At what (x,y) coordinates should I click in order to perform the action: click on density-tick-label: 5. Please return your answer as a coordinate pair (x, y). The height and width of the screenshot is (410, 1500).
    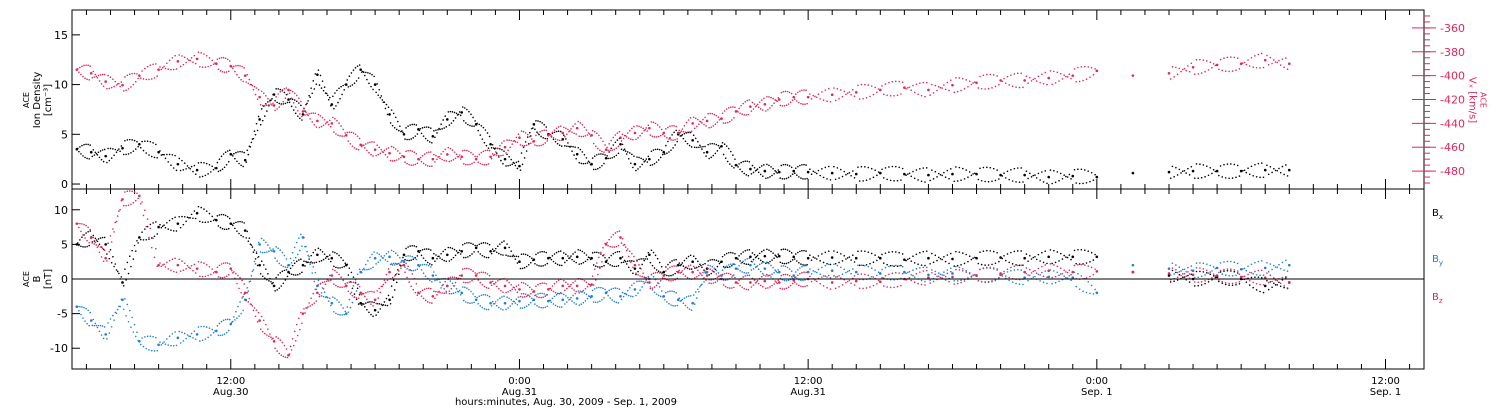
    Looking at the image, I should click on (64, 134).